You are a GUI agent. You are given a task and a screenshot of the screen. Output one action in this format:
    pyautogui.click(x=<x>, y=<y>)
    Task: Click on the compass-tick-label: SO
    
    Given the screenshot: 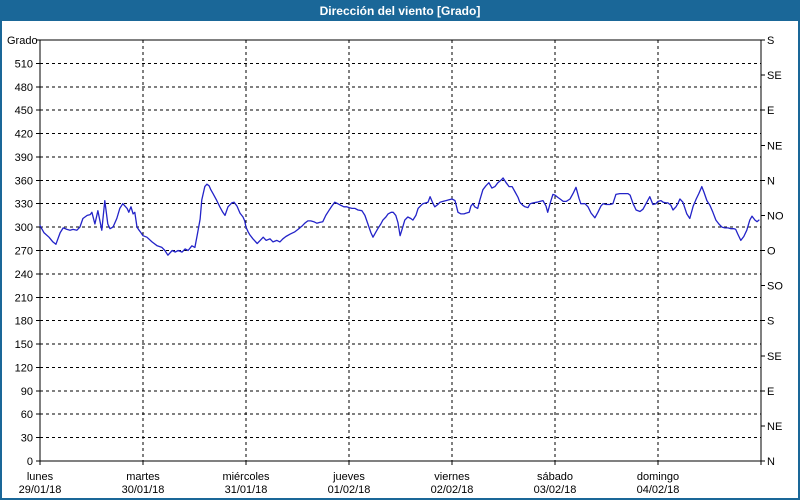 What is the action you would take?
    pyautogui.click(x=775, y=287)
    